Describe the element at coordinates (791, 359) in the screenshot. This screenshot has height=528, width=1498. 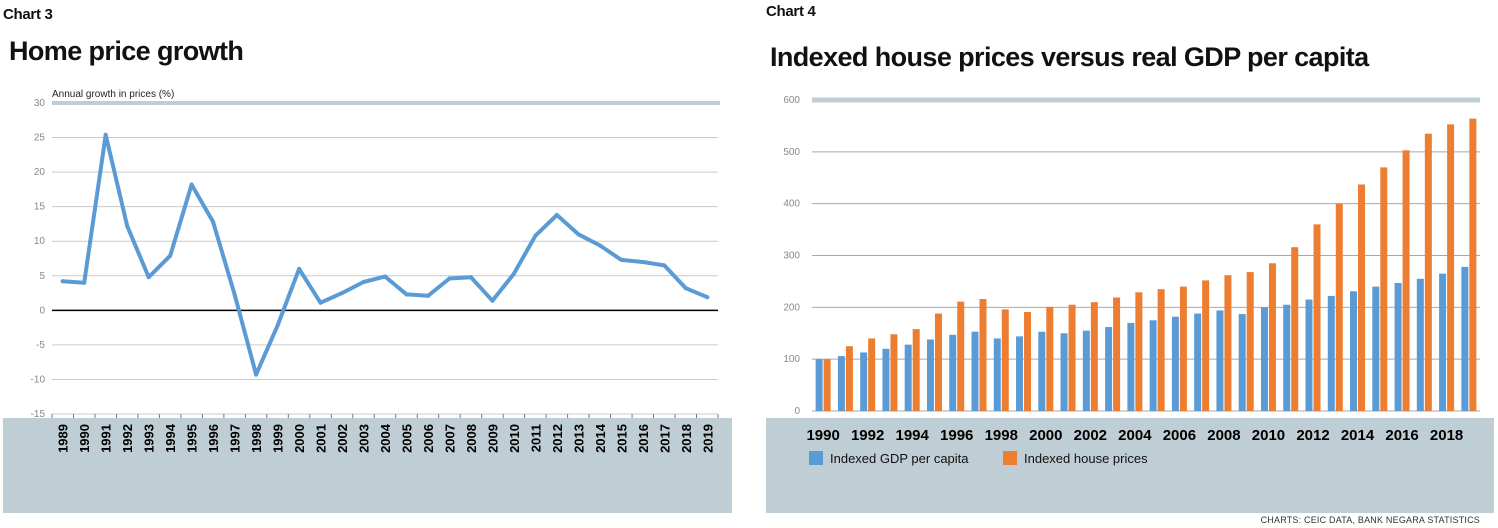
I see `chart4-ytick-label: 100` at that location.